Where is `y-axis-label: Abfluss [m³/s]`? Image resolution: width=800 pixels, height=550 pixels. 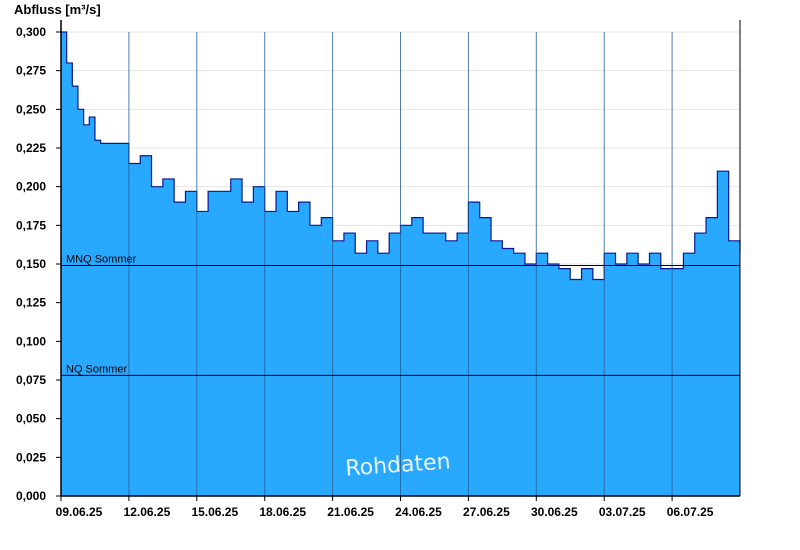 y-axis-label: Abfluss [m³/s] is located at coordinates (57, 9).